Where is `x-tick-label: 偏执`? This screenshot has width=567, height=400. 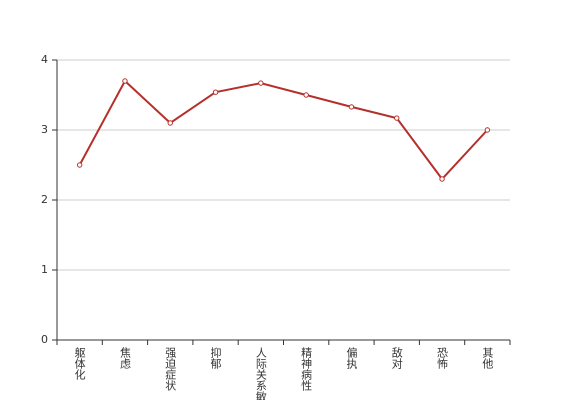
x-tick-label: 偏执 is located at coordinates (351, 358).